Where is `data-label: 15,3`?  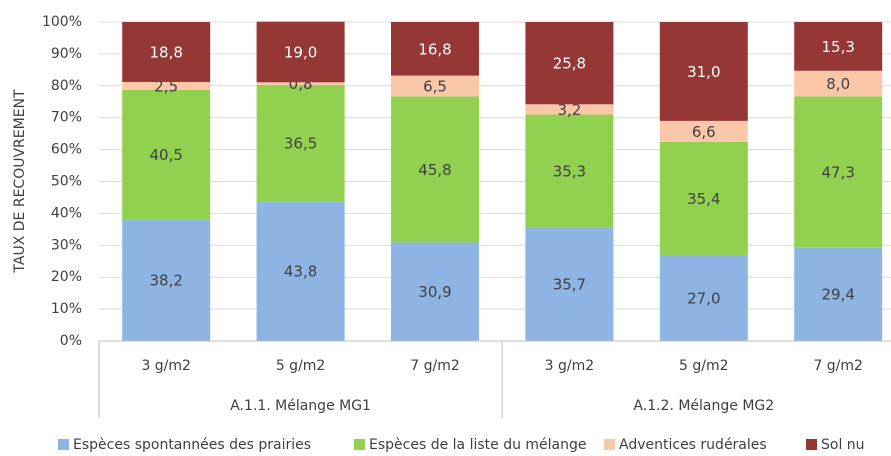
data-label: 15,3 is located at coordinates (837, 47).